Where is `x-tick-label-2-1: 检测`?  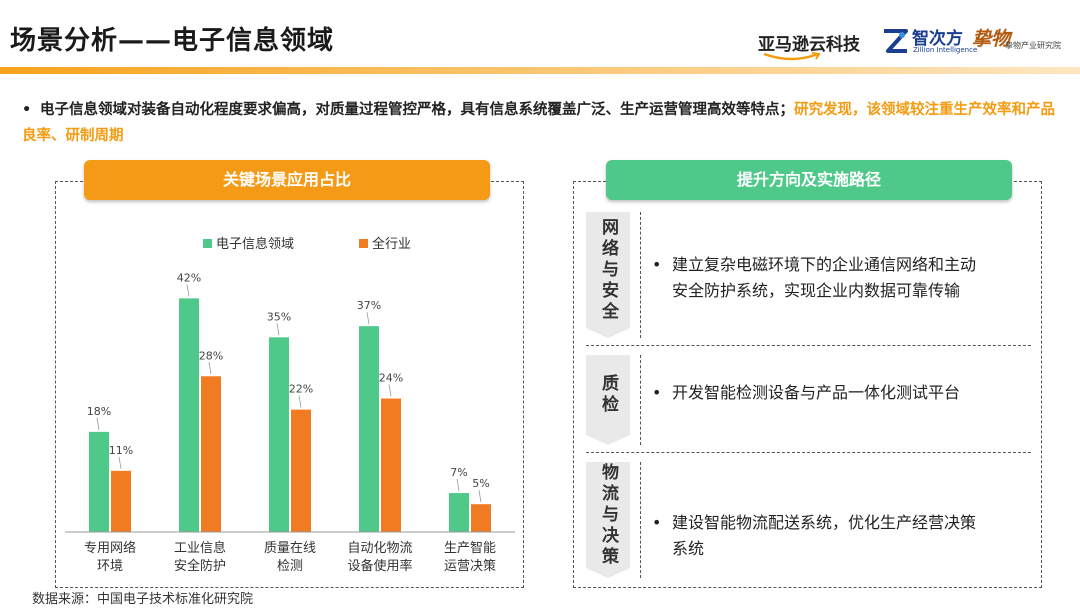
x-tick-label-2-1: 检测 is located at coordinates (290, 566).